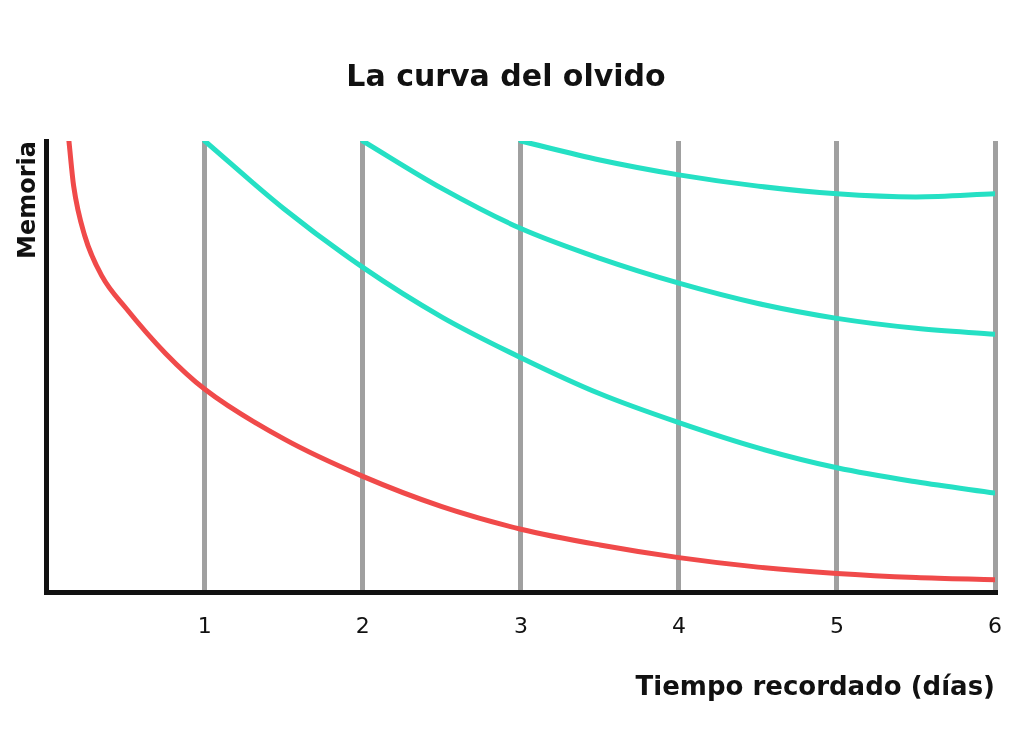  Describe the element at coordinates (520, 626) in the screenshot. I see `x-tick-label: 3` at that location.